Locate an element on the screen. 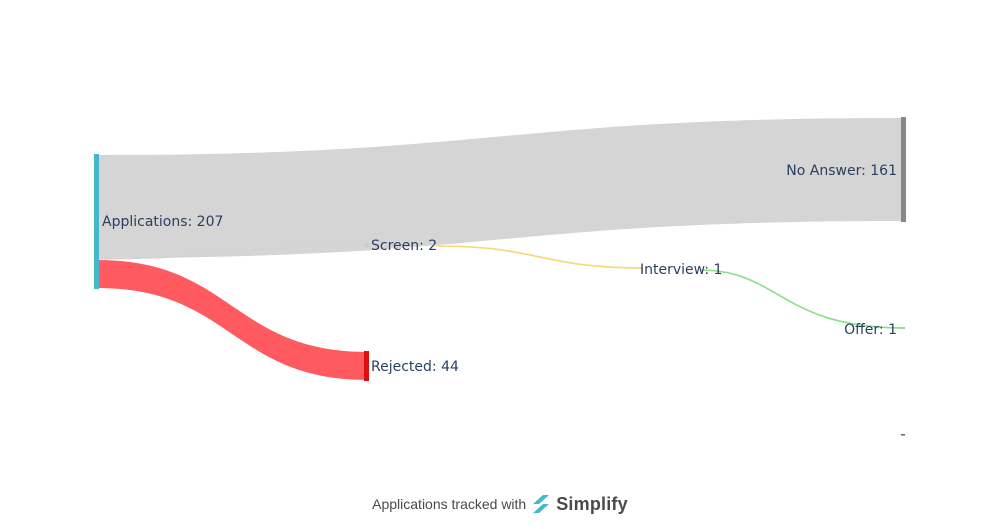 This screenshot has width=1000, height=529. link-applications-to-screen is located at coordinates (232, 252).